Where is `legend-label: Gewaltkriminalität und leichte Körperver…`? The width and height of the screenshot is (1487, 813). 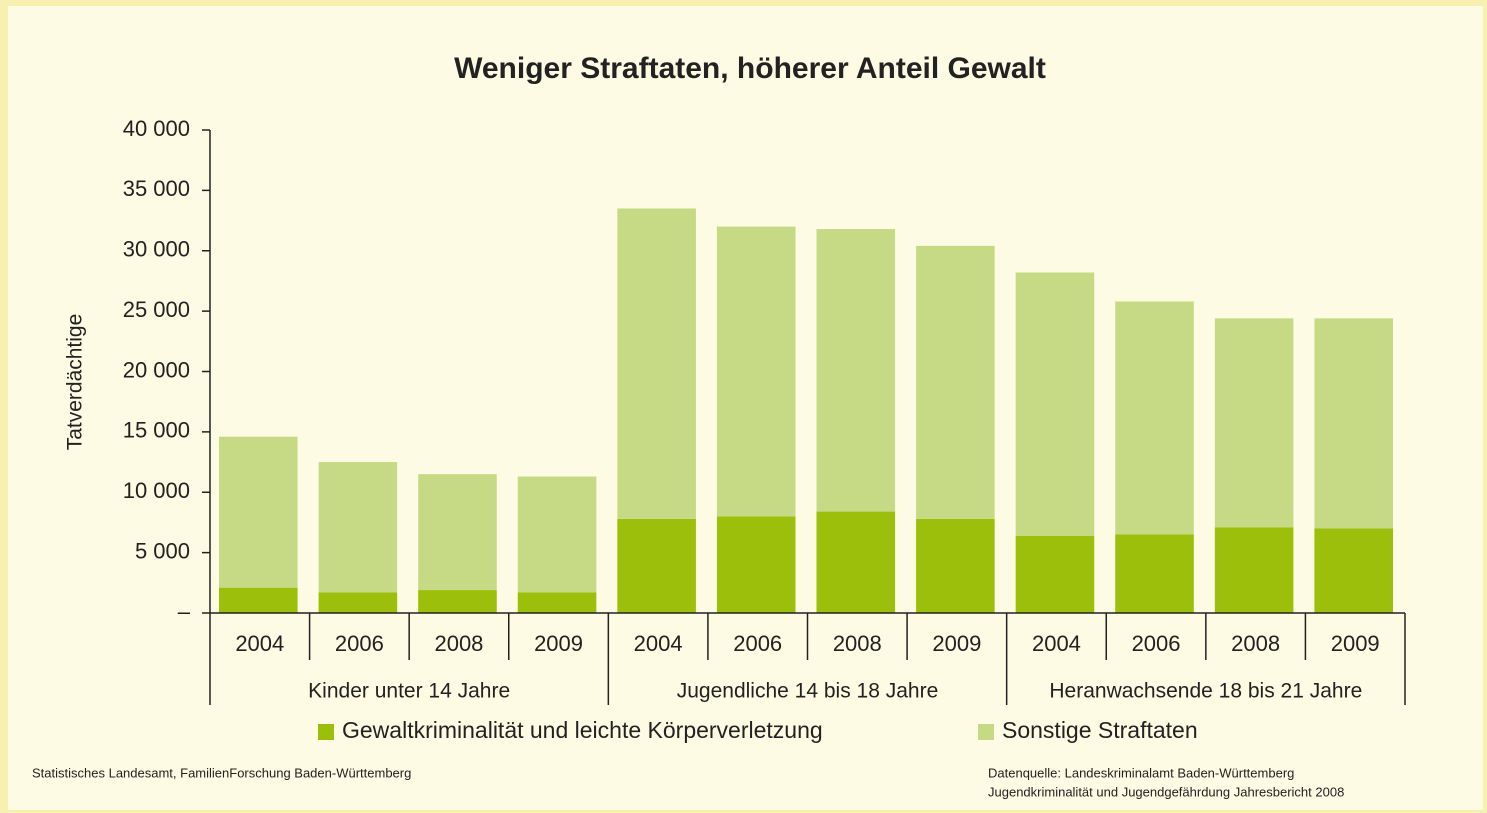 legend-label: Gewaltkriminalität und leichte Körperver… is located at coordinates (582, 730).